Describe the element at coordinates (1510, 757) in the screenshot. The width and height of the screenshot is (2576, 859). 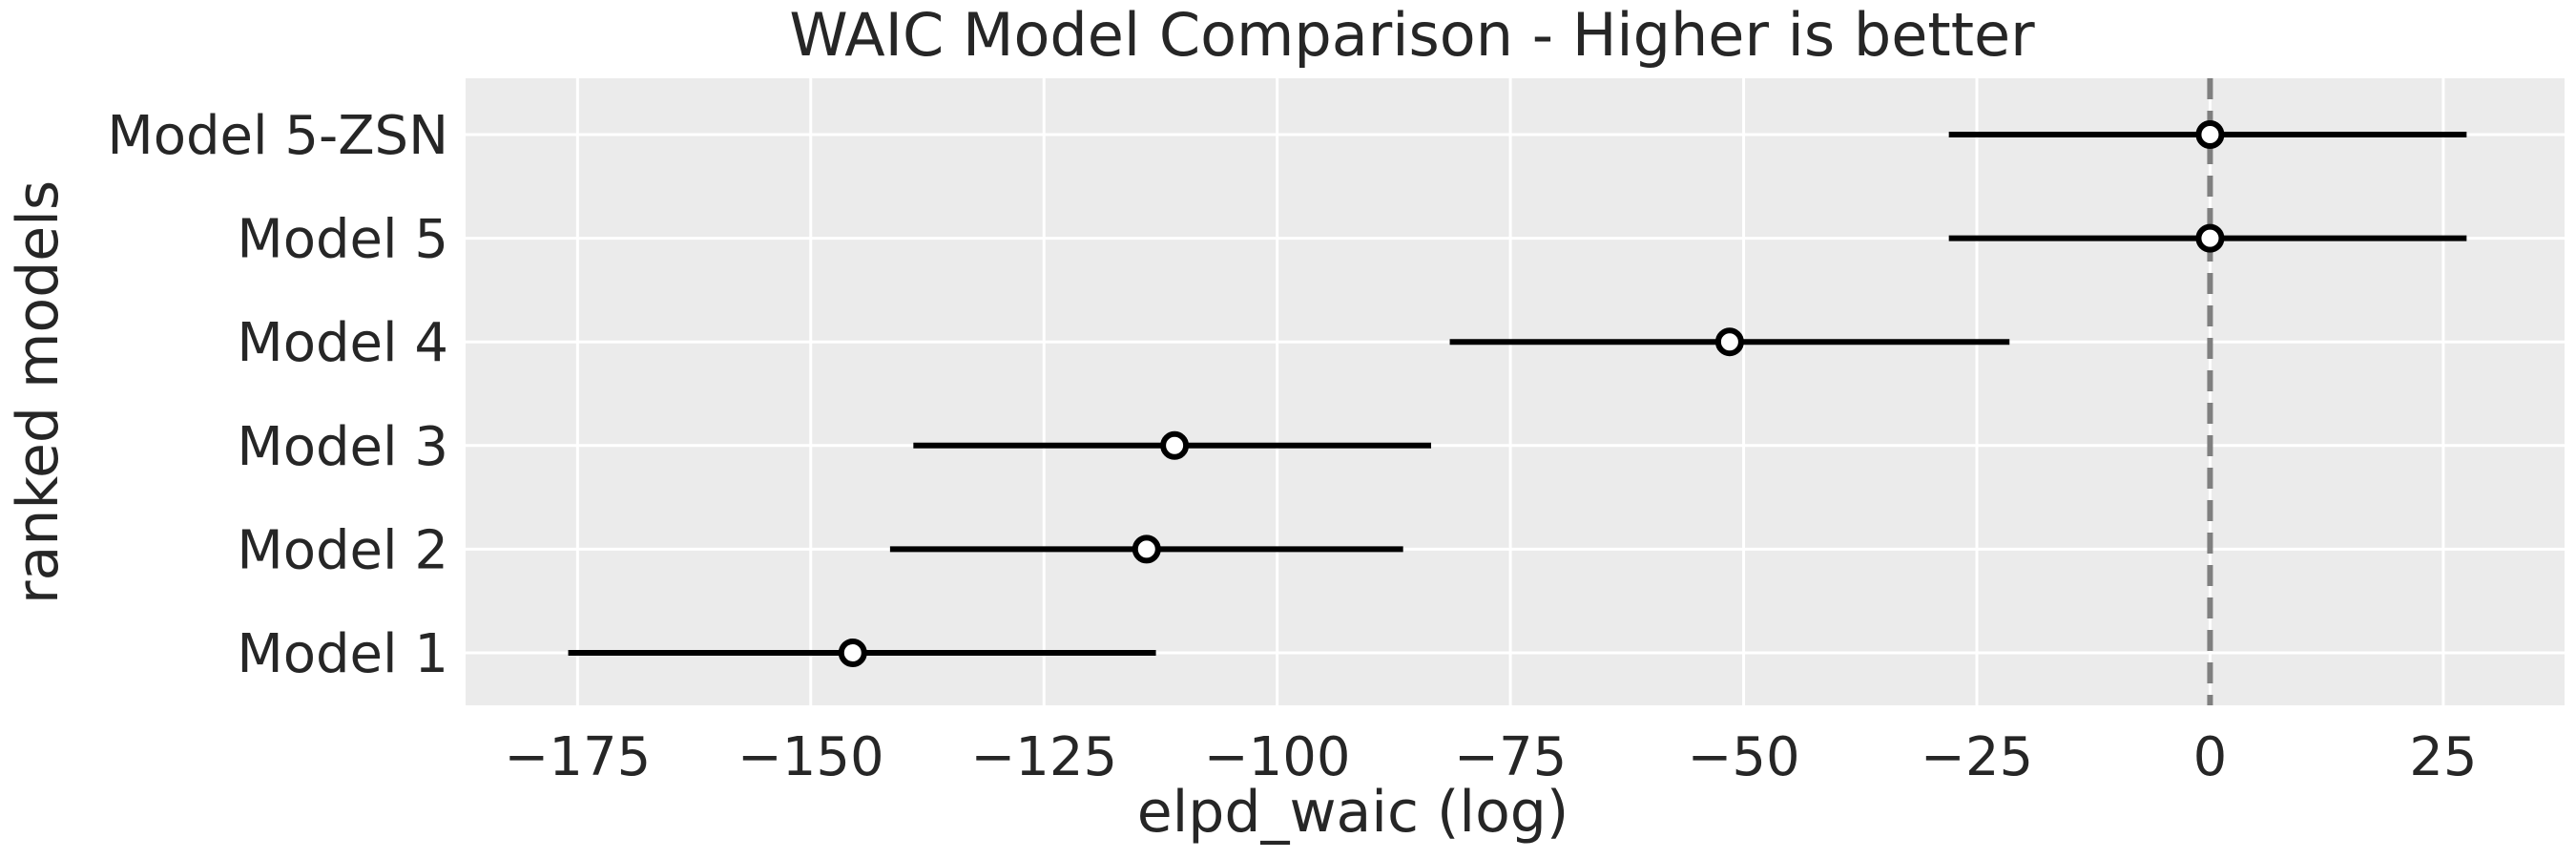
I see `x-tick-label: −75` at that location.